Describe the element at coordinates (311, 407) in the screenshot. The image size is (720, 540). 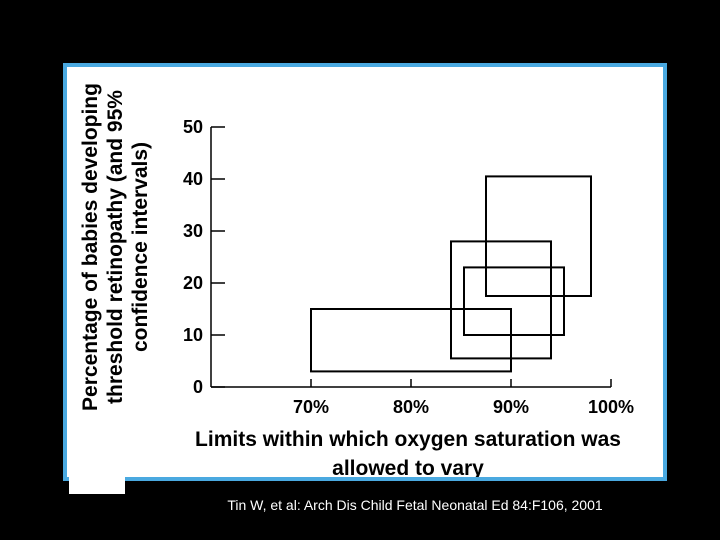
I see `x-tick-label: 70%` at that location.